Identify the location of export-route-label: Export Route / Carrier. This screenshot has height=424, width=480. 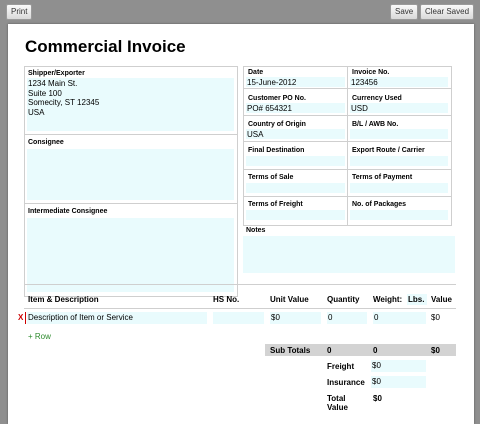
(388, 150).